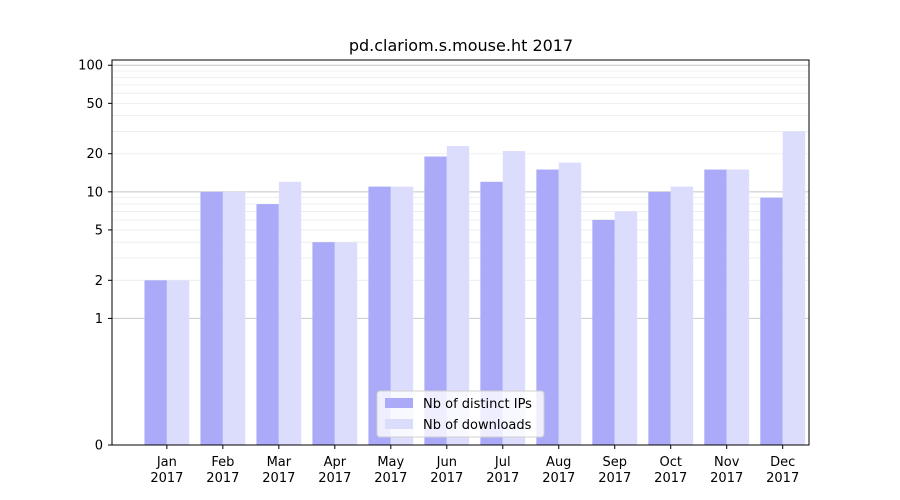  What do you see at coordinates (279, 462) in the screenshot?
I see `x-tick-label-month: Mar` at bounding box center [279, 462].